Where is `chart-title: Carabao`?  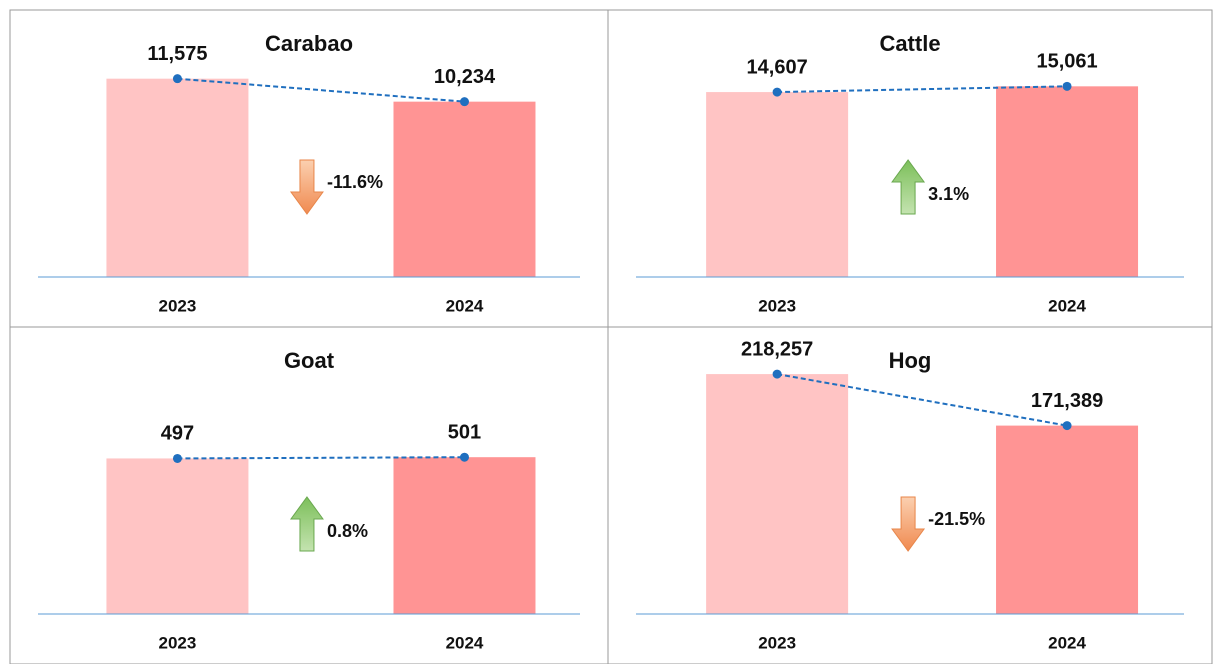
chart-title: Carabao is located at coordinates (309, 43).